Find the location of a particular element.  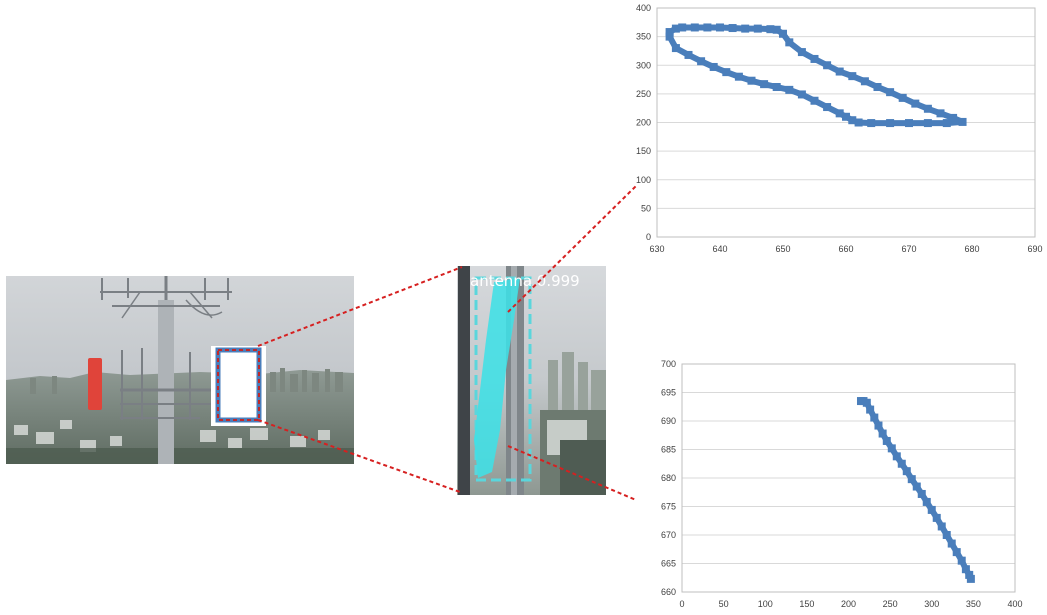

plot-frame is located at coordinates (848, 478).